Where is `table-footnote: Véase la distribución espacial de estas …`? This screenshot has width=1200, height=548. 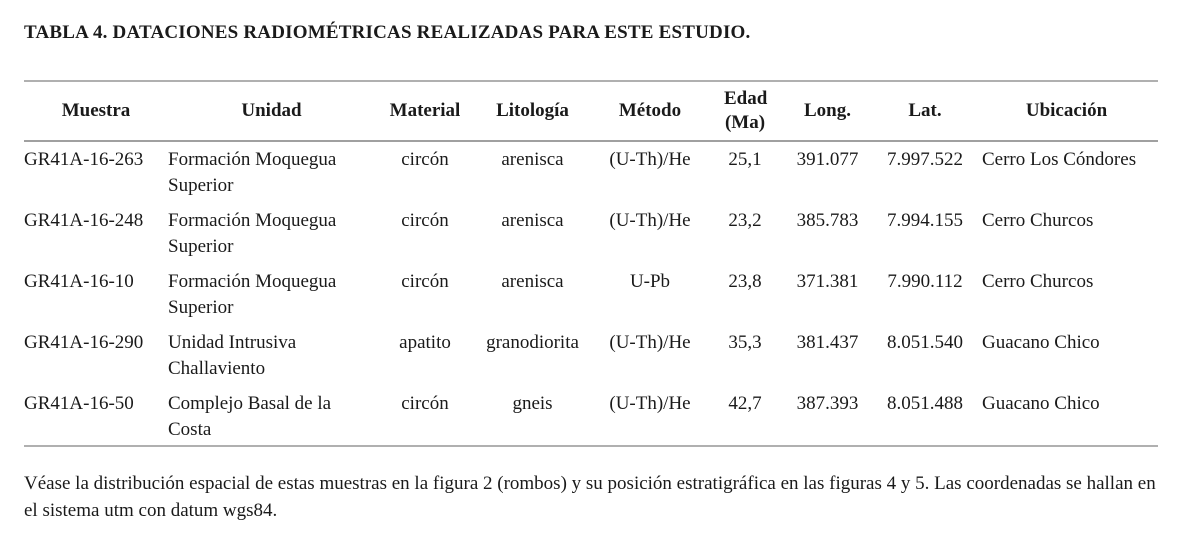
table-footnote: Véase la distribución espacial de estas … is located at coordinates (590, 497).